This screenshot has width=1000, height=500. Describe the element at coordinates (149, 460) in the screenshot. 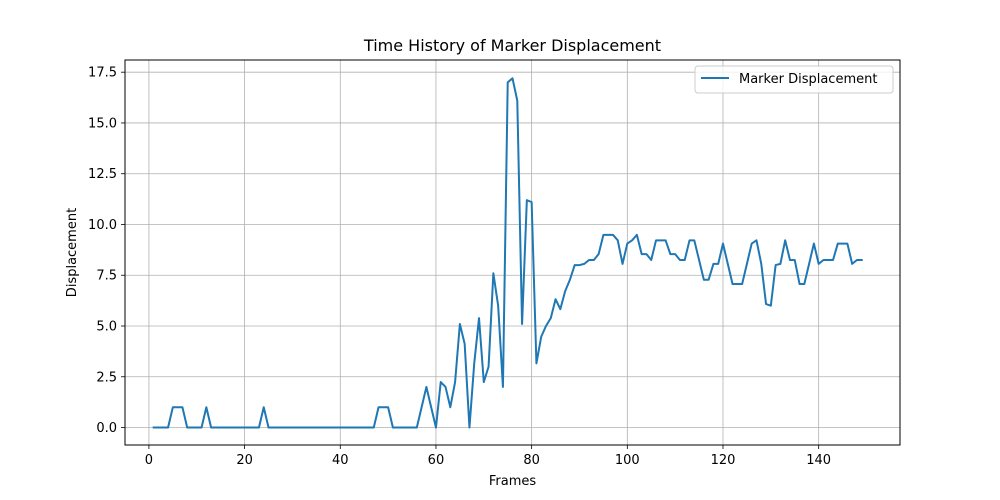

I see `x-tick-label: 0` at that location.